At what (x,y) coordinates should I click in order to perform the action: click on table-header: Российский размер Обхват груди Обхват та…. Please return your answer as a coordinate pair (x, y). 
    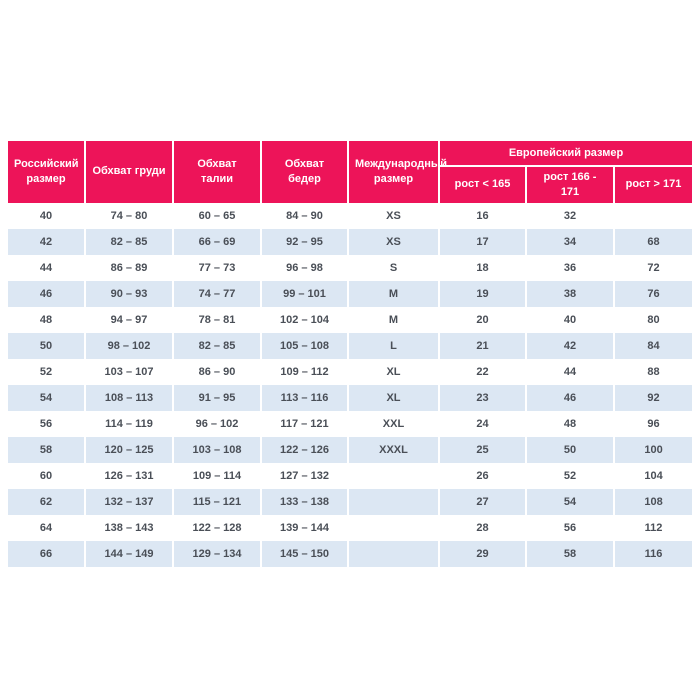
    Looking at the image, I should click on (350, 172).